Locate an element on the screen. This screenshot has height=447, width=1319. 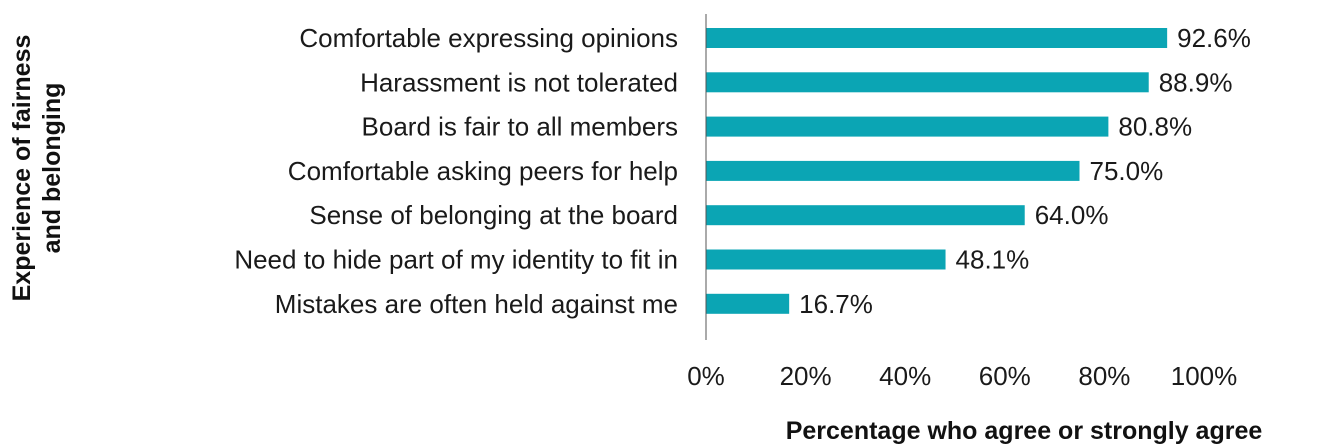
y-axis-title-text: Experience of fairnessand belonging is located at coordinates (37, 168).